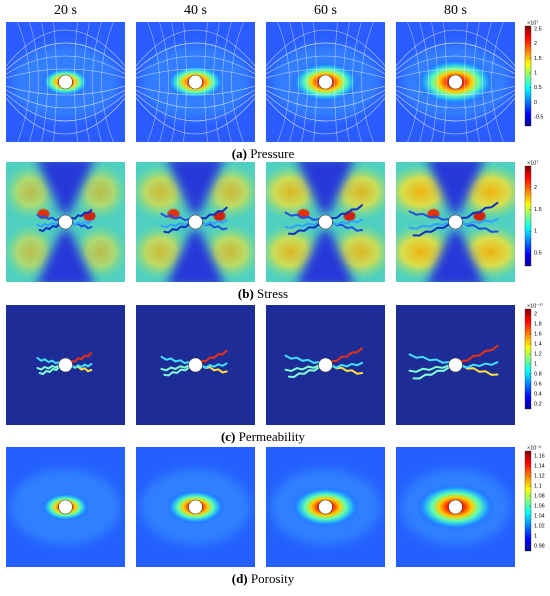  Describe the element at coordinates (273, 578) in the screenshot. I see `caption-name: Porosity` at that location.